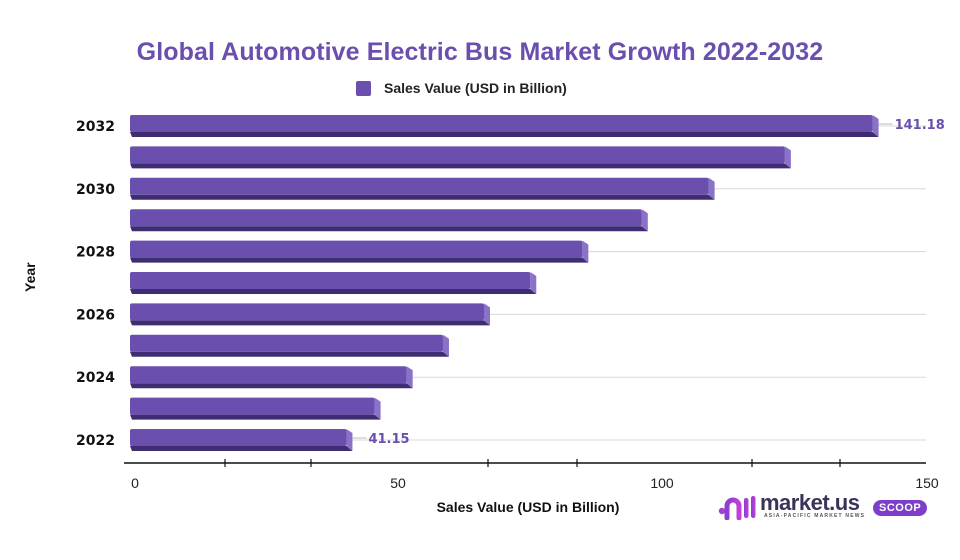 The image size is (960, 560). Describe the element at coordinates (386, 218) in the screenshot. I see `bar-2029` at that location.